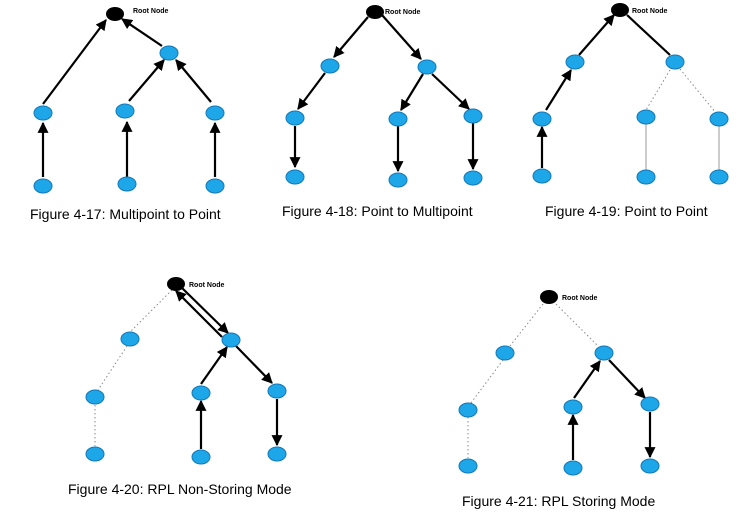  What do you see at coordinates (180, 489) in the screenshot?
I see `figure-caption: Figure 4-20: RPL Non-Storing Mode` at bounding box center [180, 489].